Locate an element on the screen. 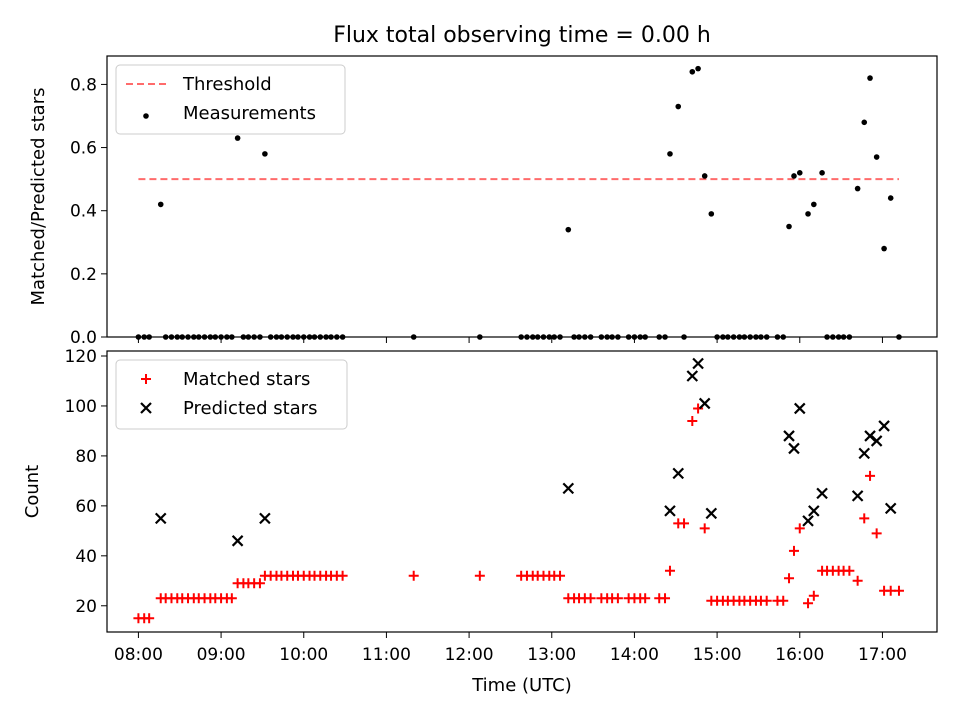  x-tick-label: 12:00 is located at coordinates (469, 655).